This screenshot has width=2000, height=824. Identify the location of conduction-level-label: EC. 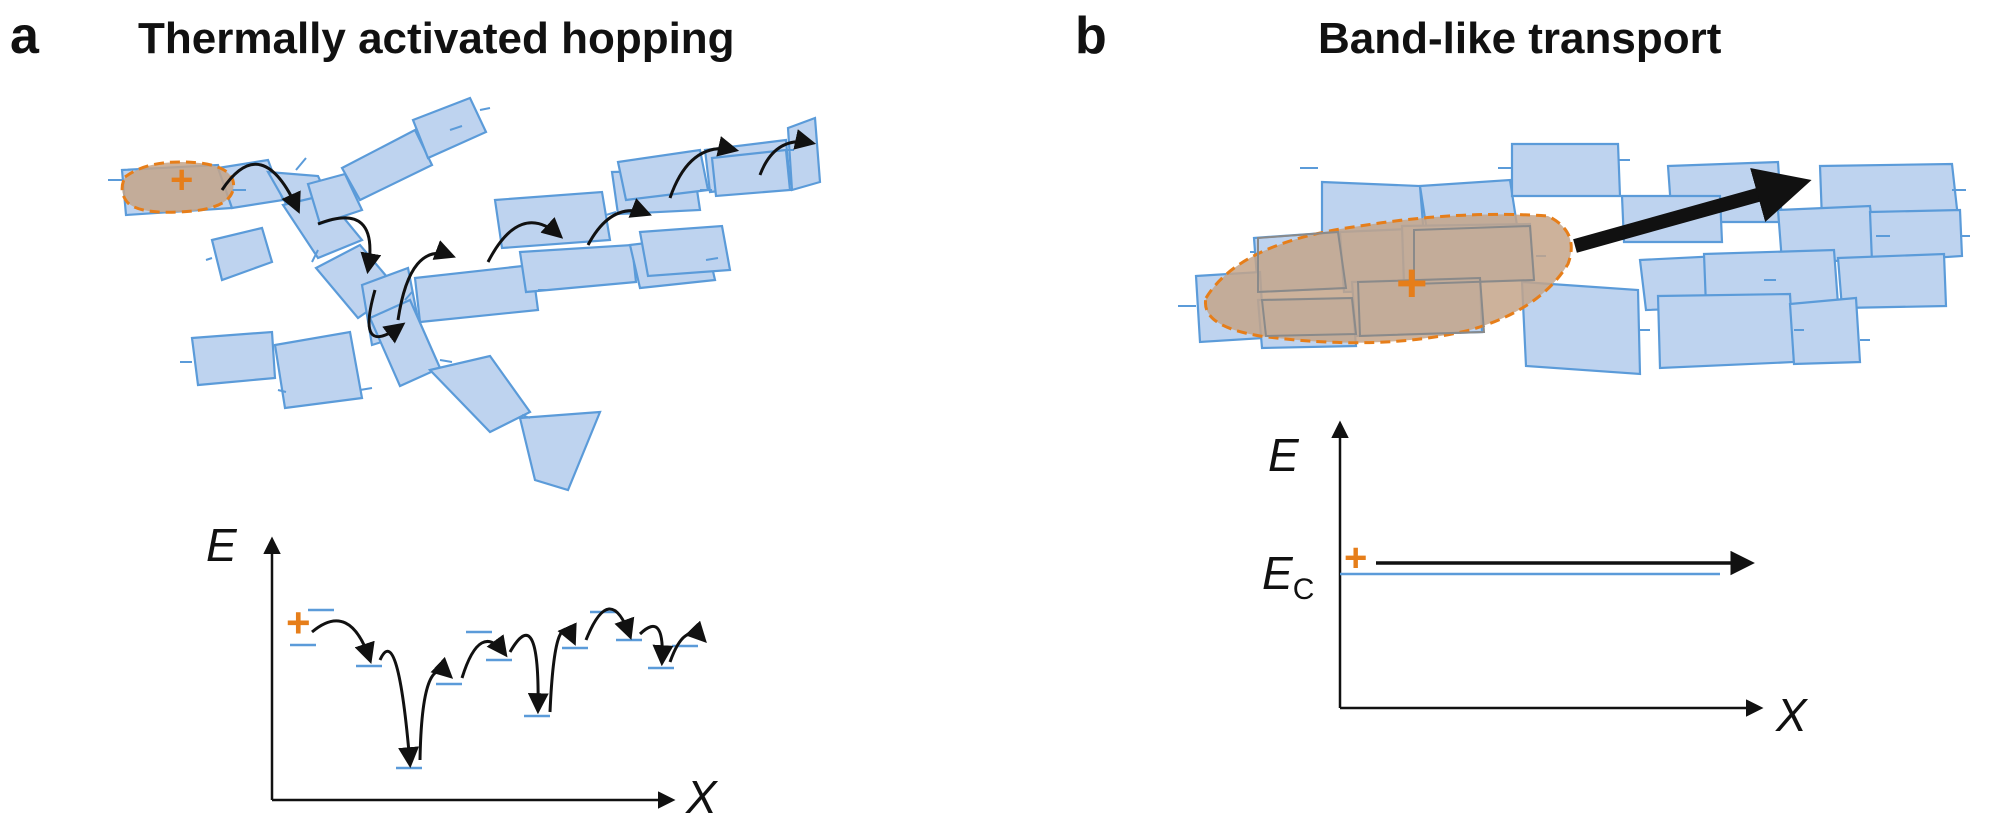
(1288, 576).